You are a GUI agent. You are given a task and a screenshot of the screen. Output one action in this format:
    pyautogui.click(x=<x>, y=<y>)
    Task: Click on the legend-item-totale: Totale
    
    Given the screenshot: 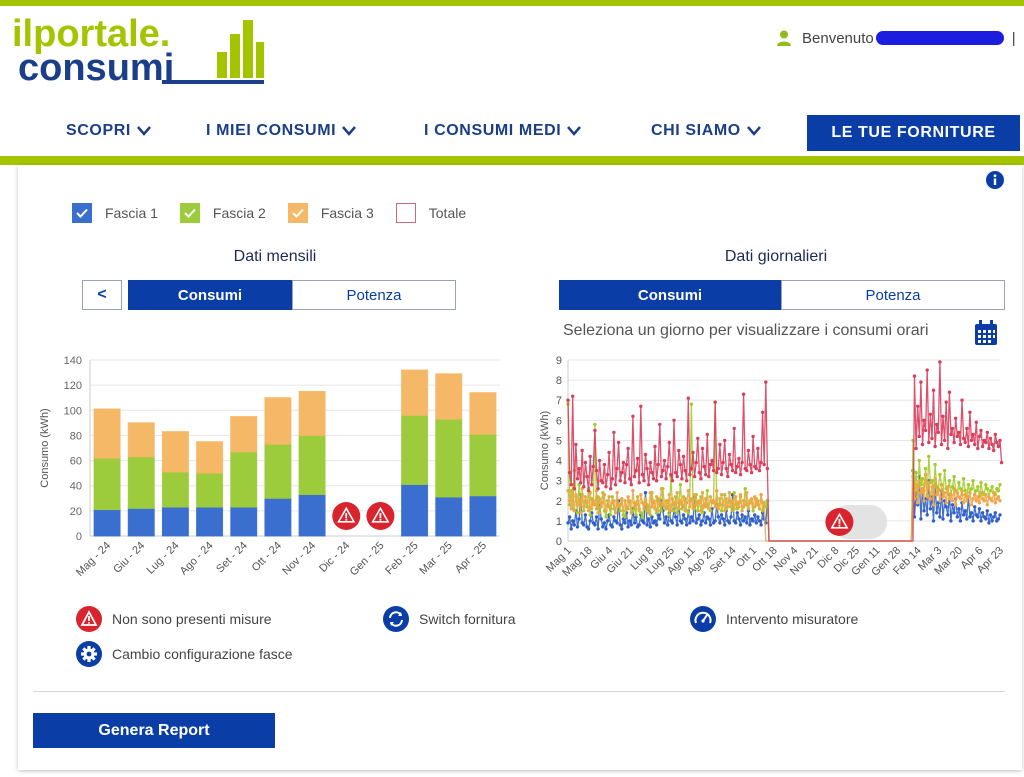 What is the action you would take?
    pyautogui.click(x=430, y=213)
    